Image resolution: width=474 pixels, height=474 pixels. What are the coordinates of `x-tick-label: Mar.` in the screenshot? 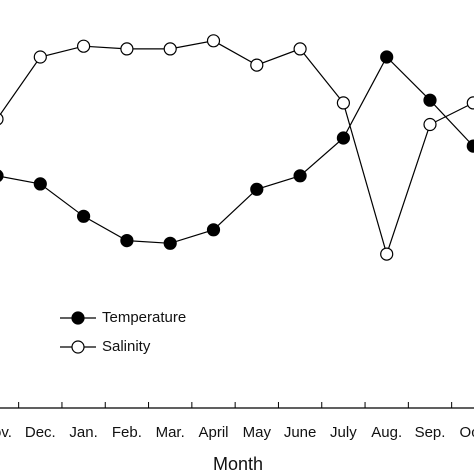 It's located at (170, 432).